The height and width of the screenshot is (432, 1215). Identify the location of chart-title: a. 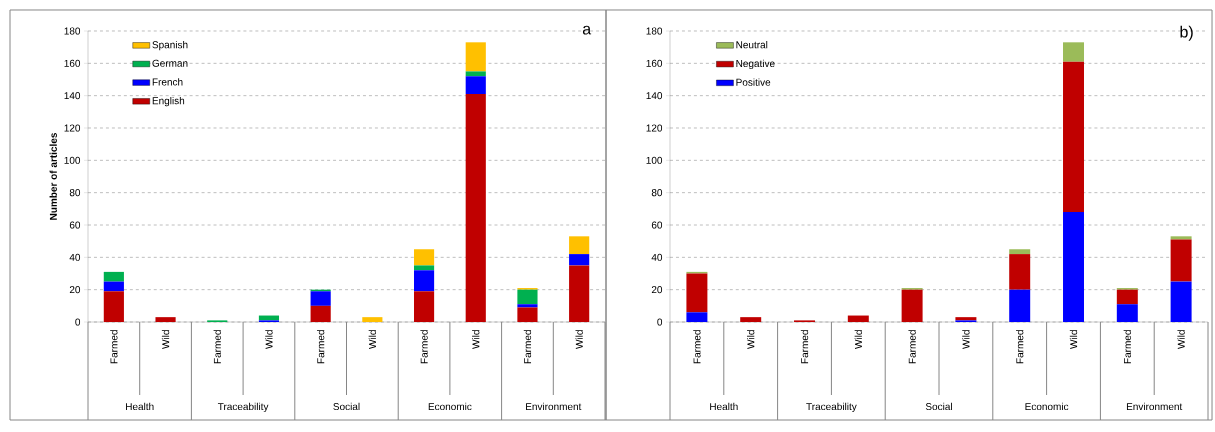
(587, 30).